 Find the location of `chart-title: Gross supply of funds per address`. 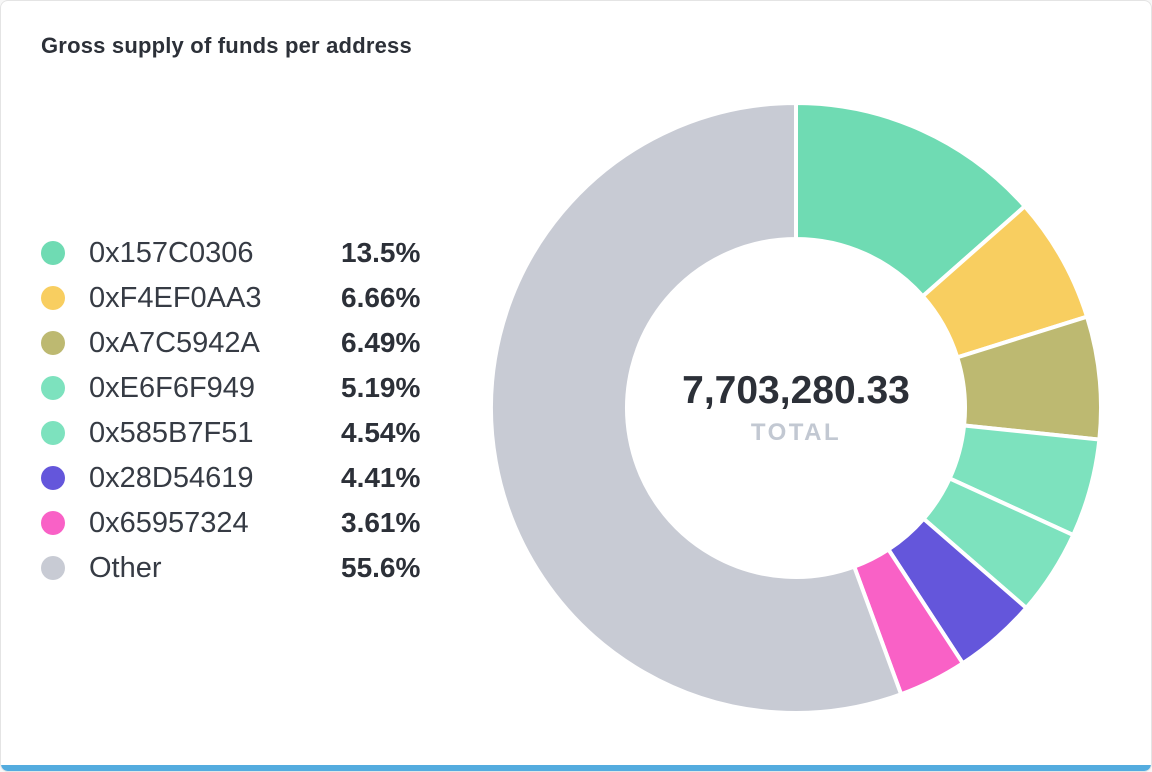

chart-title: Gross supply of funds per address is located at coordinates (226, 45).